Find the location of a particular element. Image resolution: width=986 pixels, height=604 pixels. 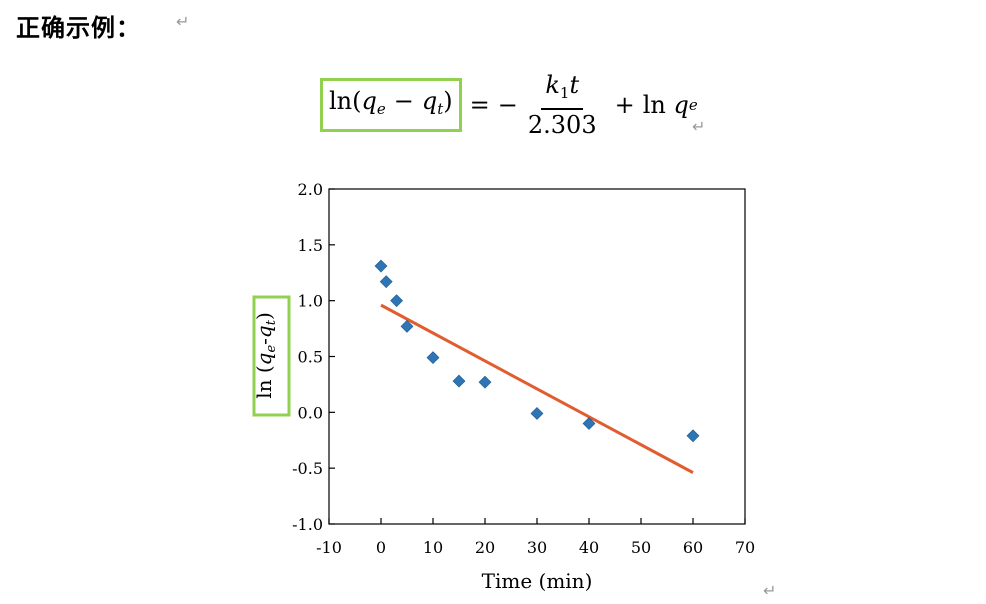

y-axis: 2.0 1.5 1.0 0.5 0.0 -0.5 -1.0 is located at coordinates (313, 357).